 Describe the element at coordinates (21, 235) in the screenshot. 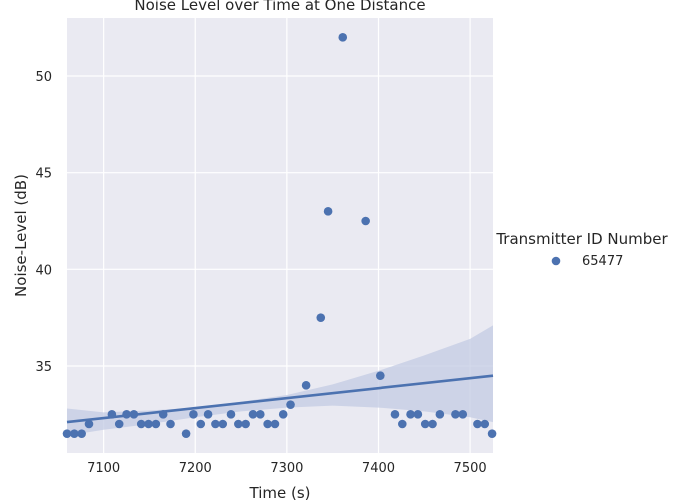

I see `y-axis-label: Noise-Level (dB)` at that location.